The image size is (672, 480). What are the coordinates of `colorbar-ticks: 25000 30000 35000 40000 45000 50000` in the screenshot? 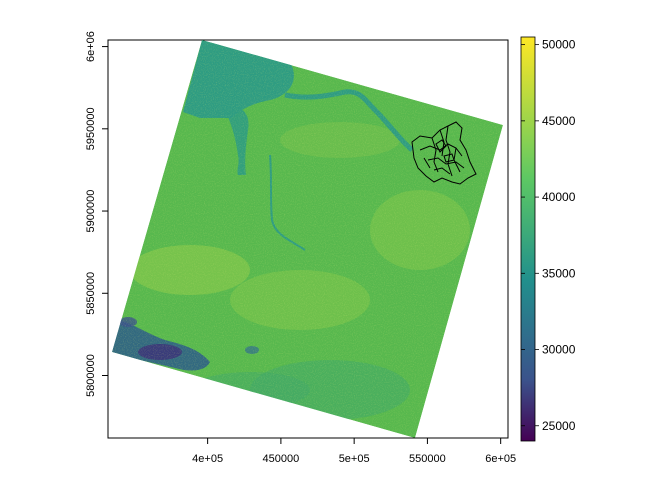 It's located at (548, 235).